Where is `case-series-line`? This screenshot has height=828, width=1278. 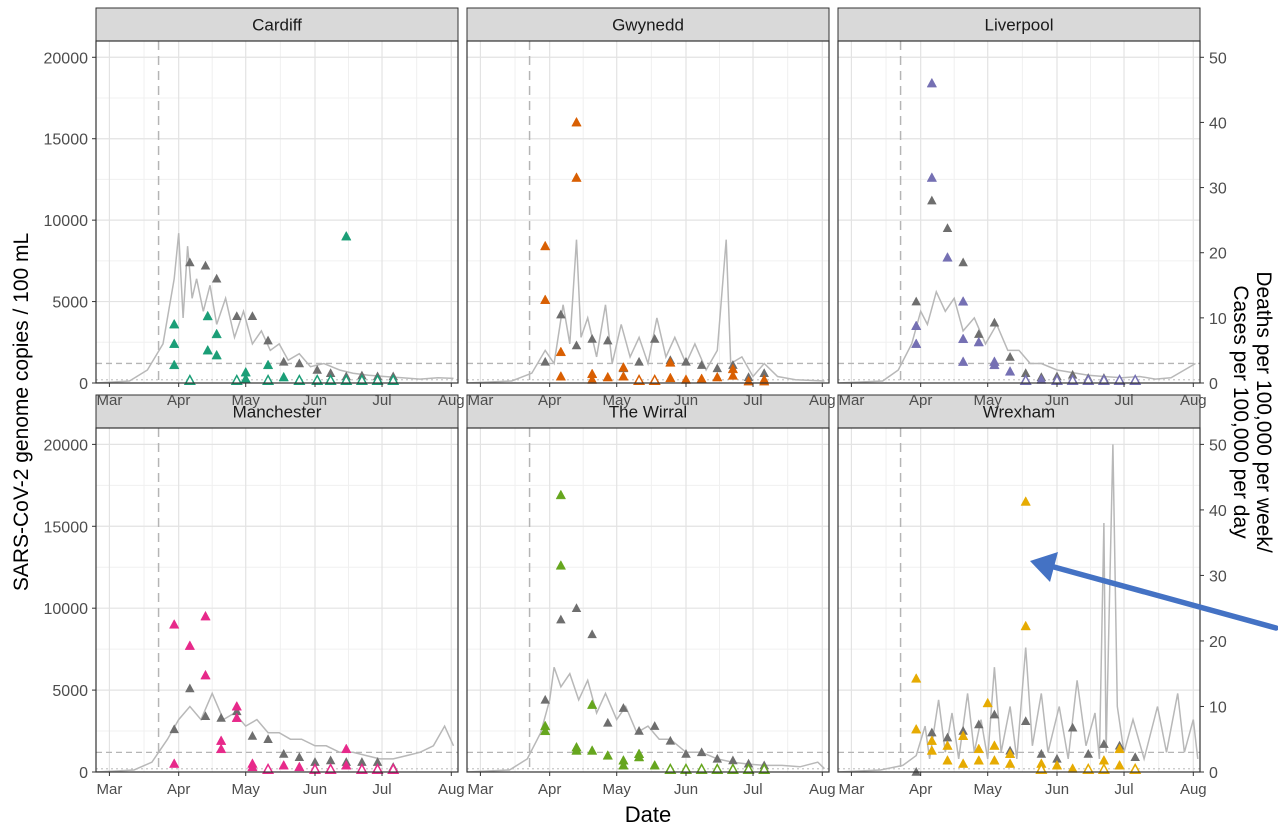
case-series-line is located at coordinates (646, 719).